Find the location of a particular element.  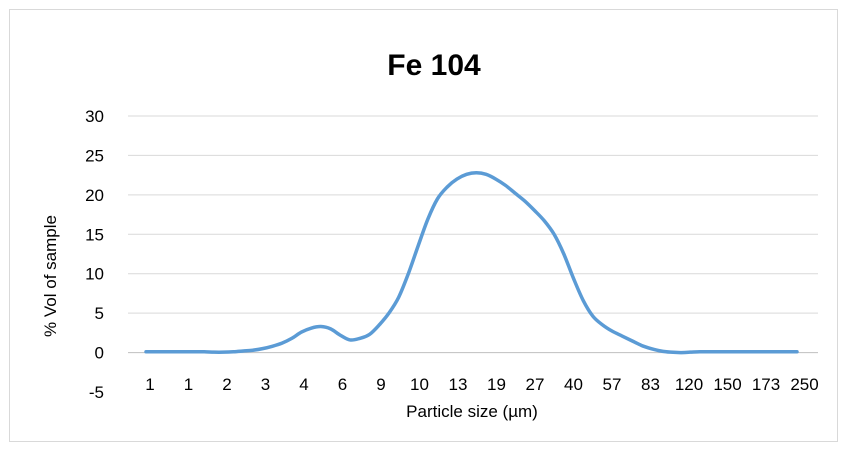

x-axis-title: Particle size (µm) is located at coordinates (472, 411).